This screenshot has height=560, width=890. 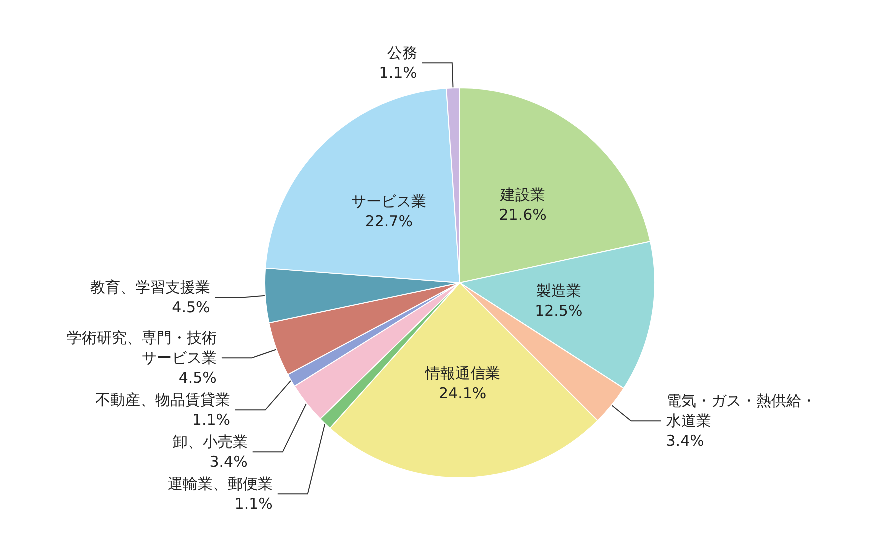 What do you see at coordinates (523, 195) in the screenshot?
I see `slice-label: 建設業` at bounding box center [523, 195].